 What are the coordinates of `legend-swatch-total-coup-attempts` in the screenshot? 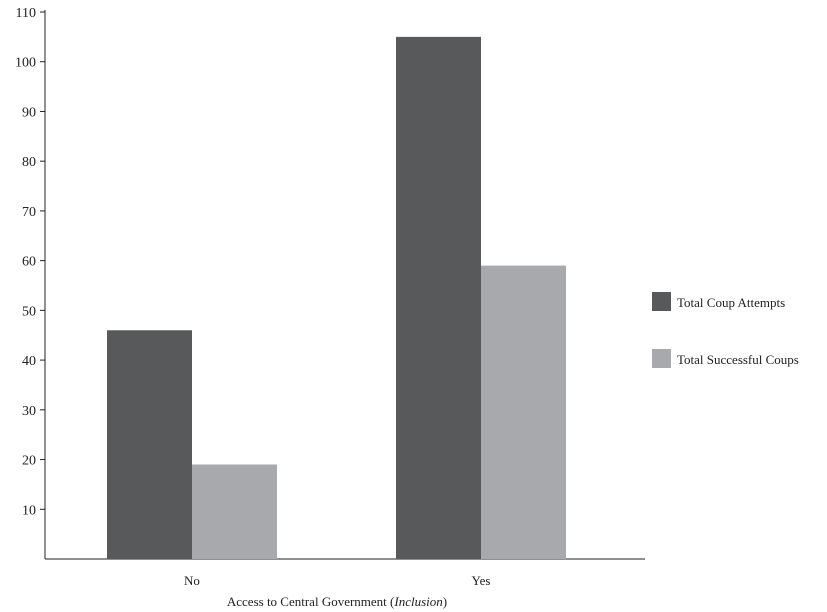 It's located at (661, 301).